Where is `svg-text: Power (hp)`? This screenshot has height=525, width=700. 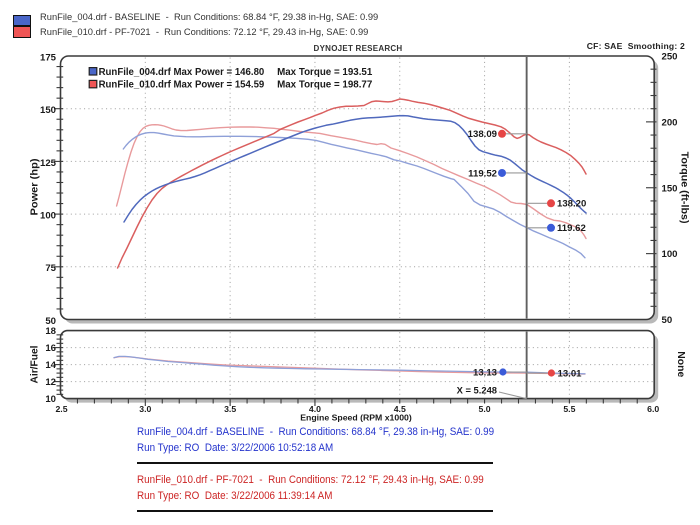
svg-text: Power (hp) is located at coordinates (35, 187).